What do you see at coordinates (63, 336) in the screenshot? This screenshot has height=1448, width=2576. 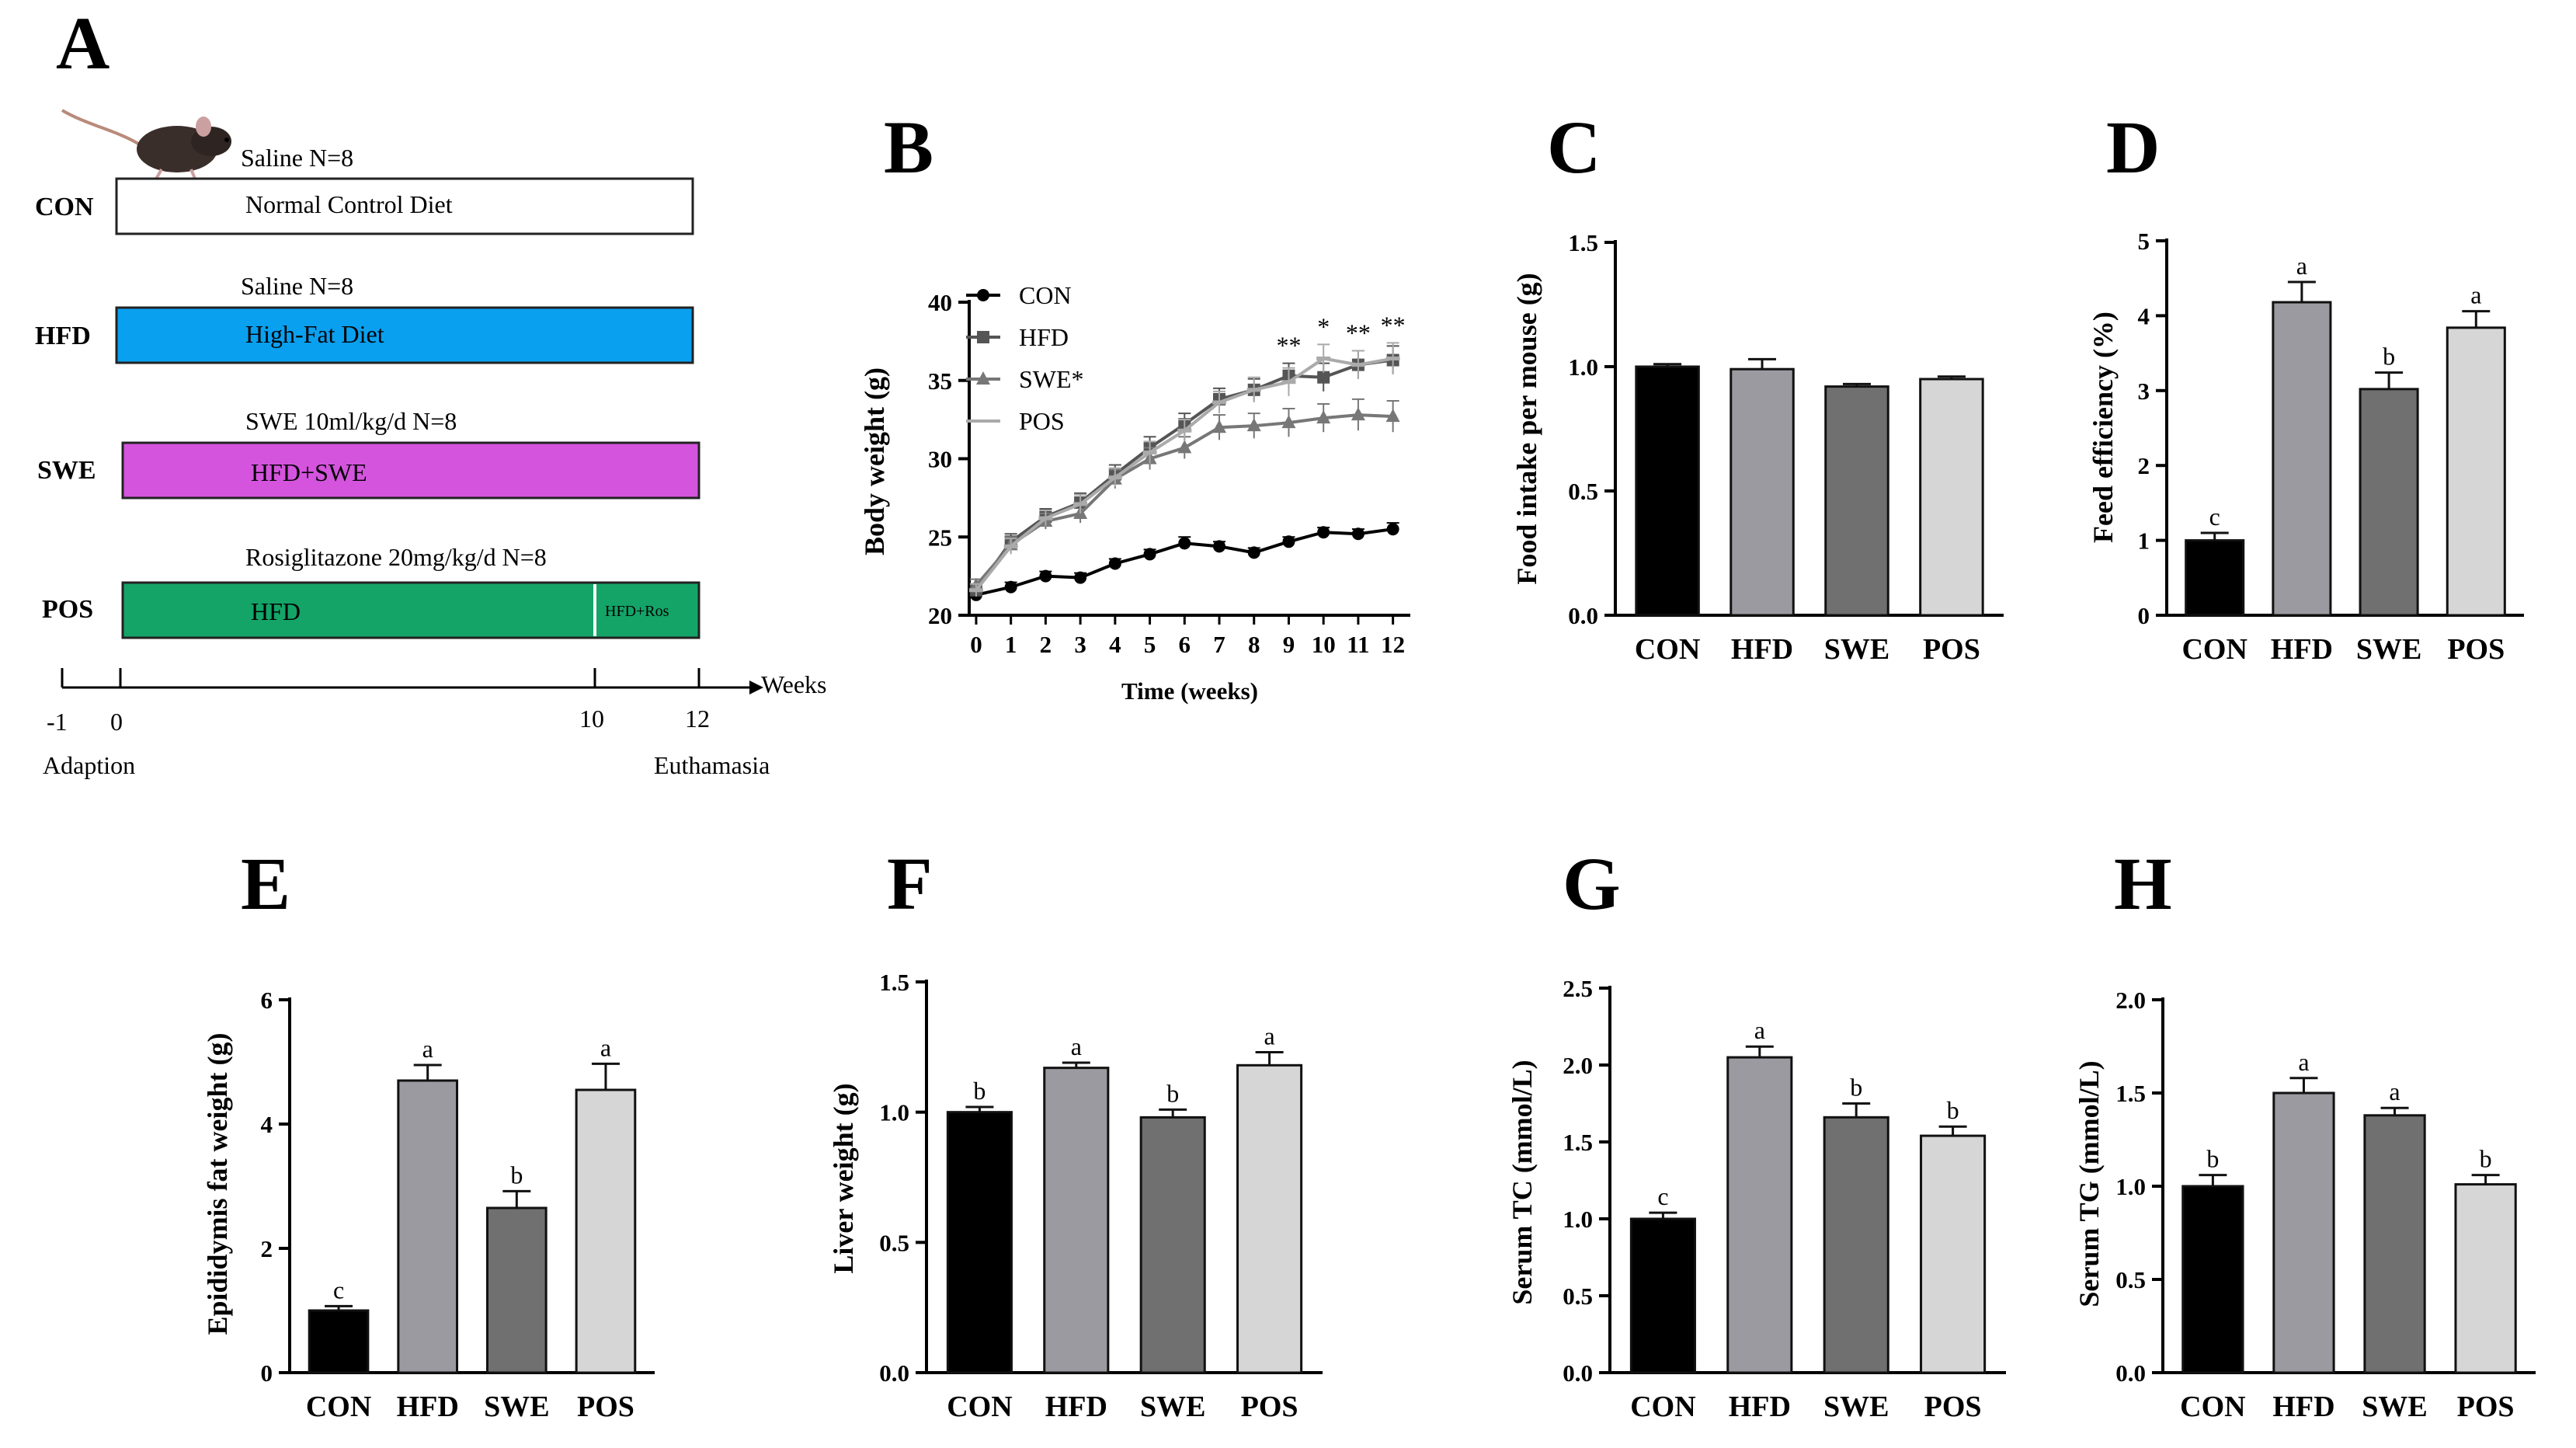 I see `schedule-group-hfd: HFD` at bounding box center [63, 336].